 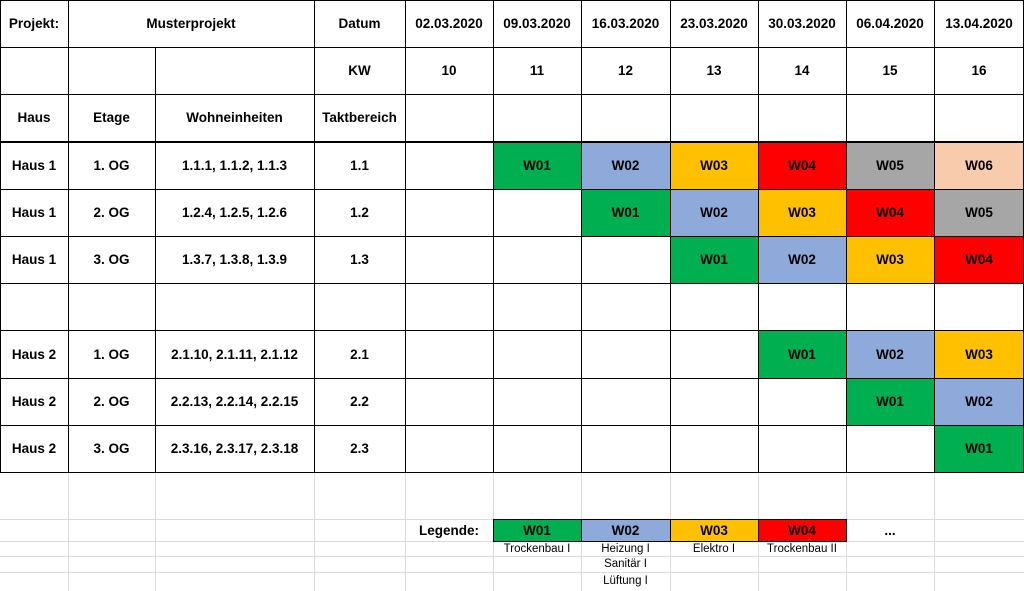 I want to click on work-package-cell: W06, so click(x=979, y=165).